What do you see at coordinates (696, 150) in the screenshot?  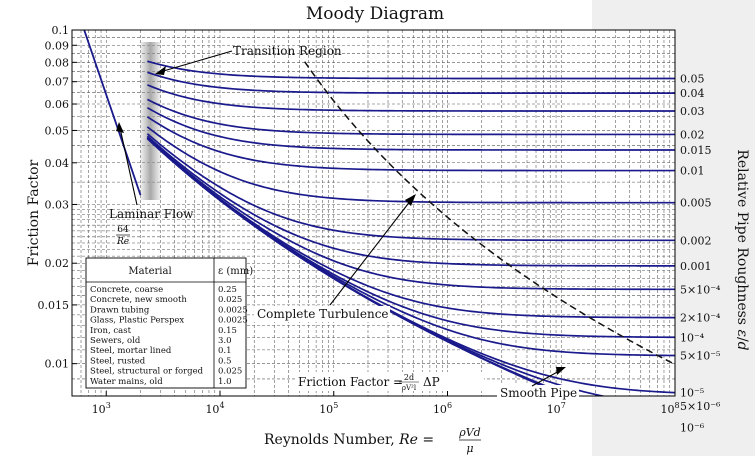 I see `roughness-label: 0.015` at bounding box center [696, 150].